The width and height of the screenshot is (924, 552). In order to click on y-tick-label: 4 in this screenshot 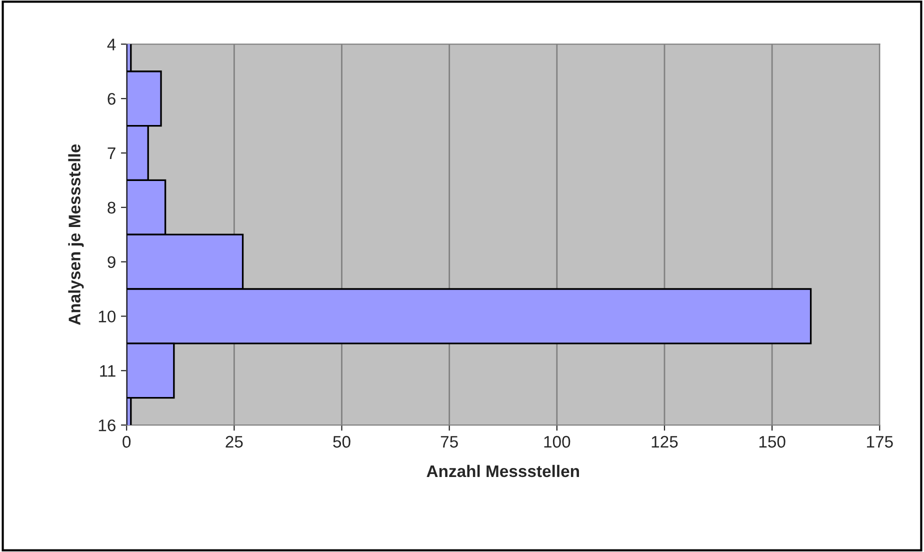, I will do `click(111, 44)`.